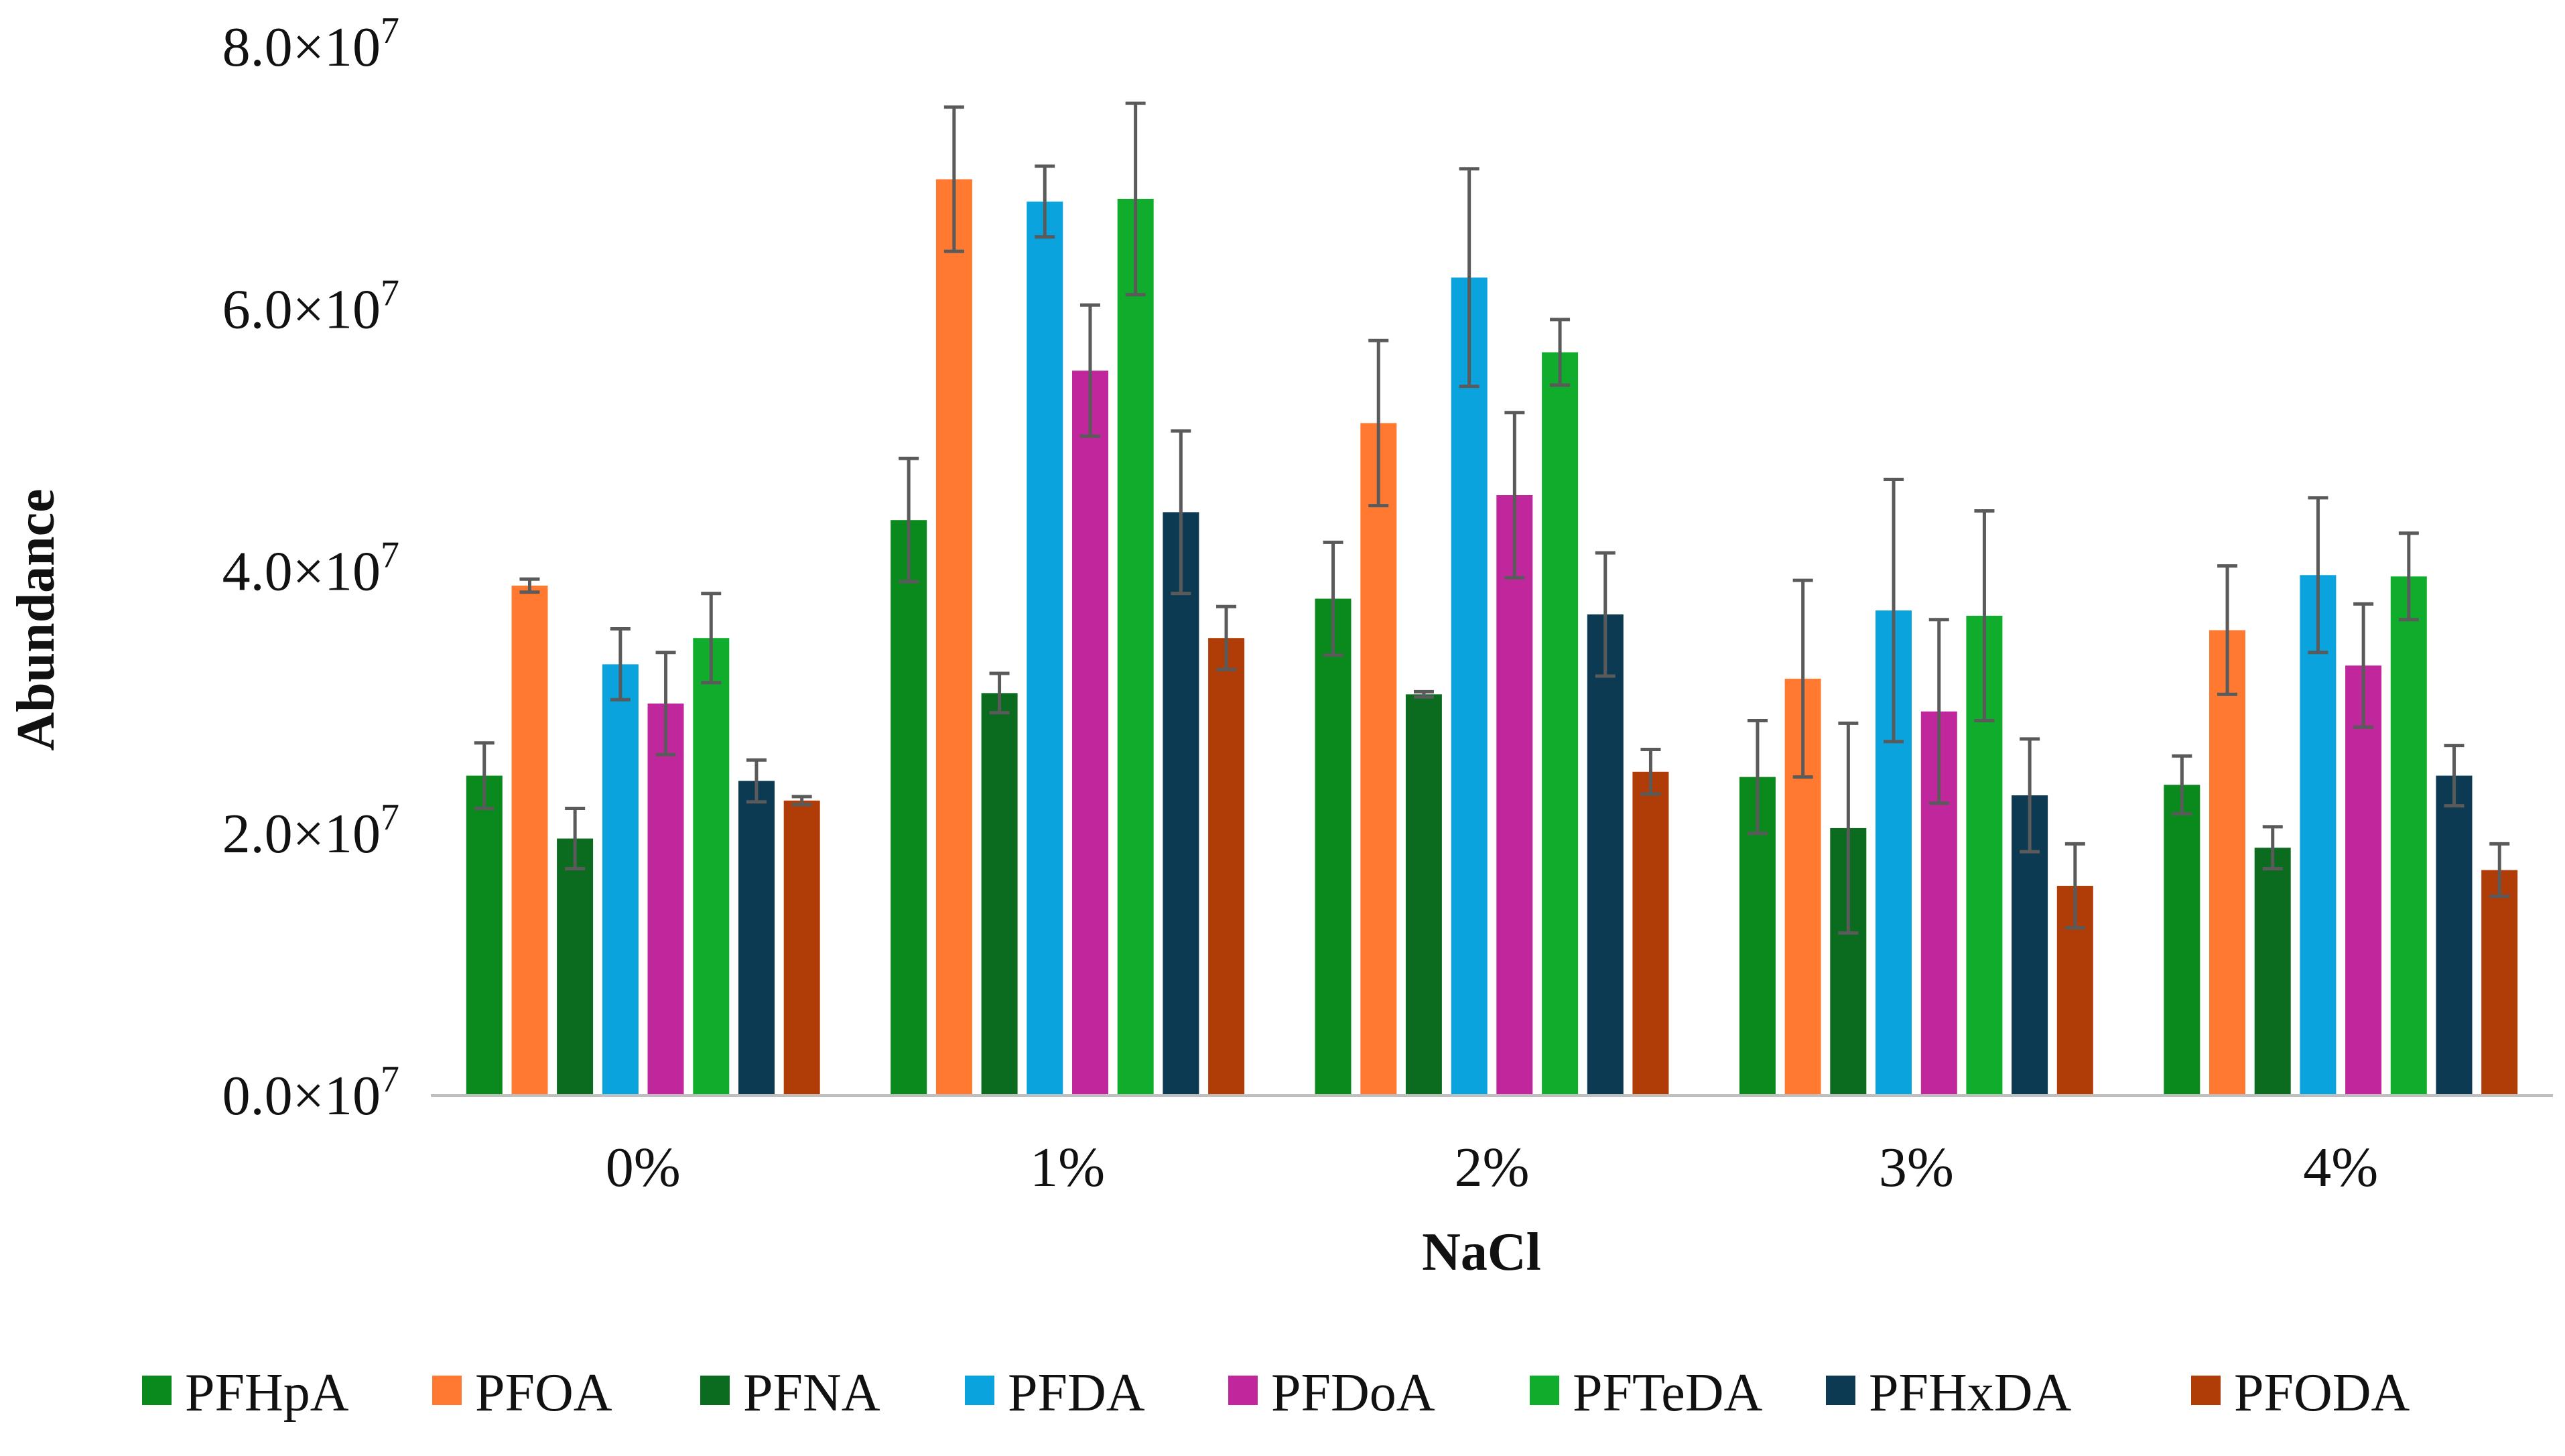 The width and height of the screenshot is (2565, 1456). I want to click on bar-pfda-4pct, so click(2318, 834).